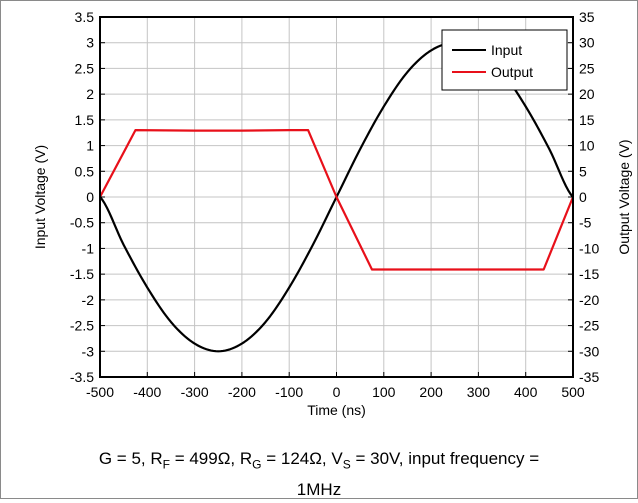 The width and height of the screenshot is (638, 503). What do you see at coordinates (257, 464) in the screenshot?
I see `caption-sub: G` at bounding box center [257, 464].